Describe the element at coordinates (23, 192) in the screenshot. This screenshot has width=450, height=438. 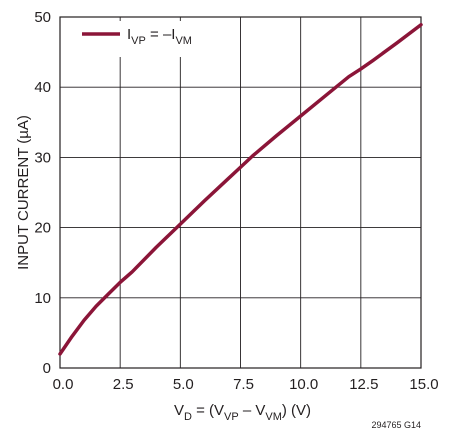
I see `y-axis-title: INPUT CURRENT (µA)` at that location.